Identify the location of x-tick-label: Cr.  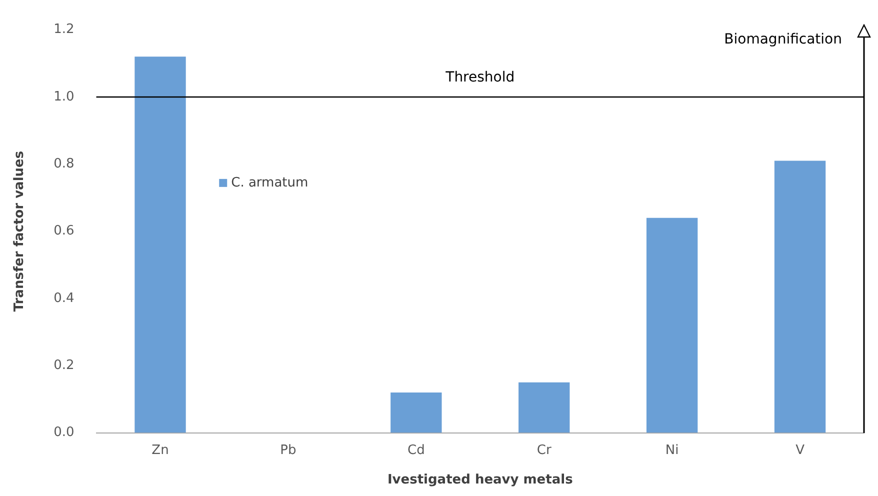
(544, 450).